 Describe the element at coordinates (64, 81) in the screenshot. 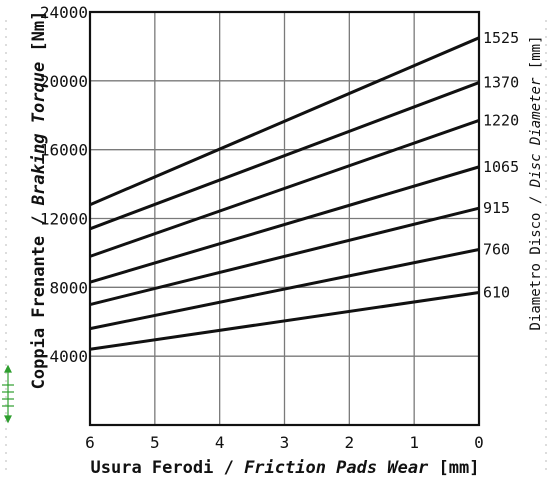

I see `y-tick-label: 20000` at that location.